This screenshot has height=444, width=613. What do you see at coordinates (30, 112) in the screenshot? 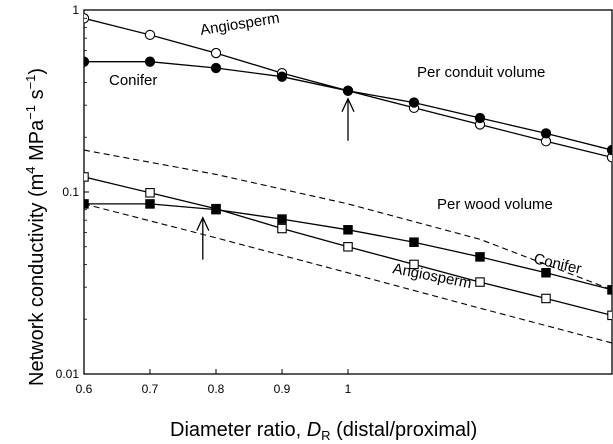
I see `y-axis-title-sup2: −1` at bounding box center [30, 112].